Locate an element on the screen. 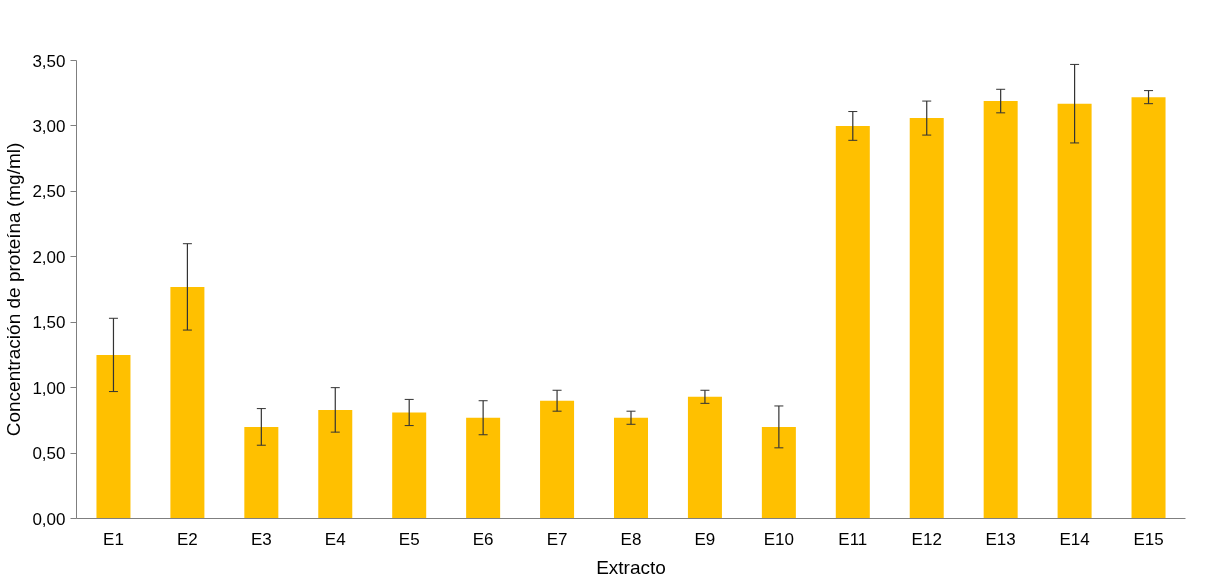 This screenshot has width=1217, height=585. y-tick-label: 3,00 is located at coordinates (49, 126).